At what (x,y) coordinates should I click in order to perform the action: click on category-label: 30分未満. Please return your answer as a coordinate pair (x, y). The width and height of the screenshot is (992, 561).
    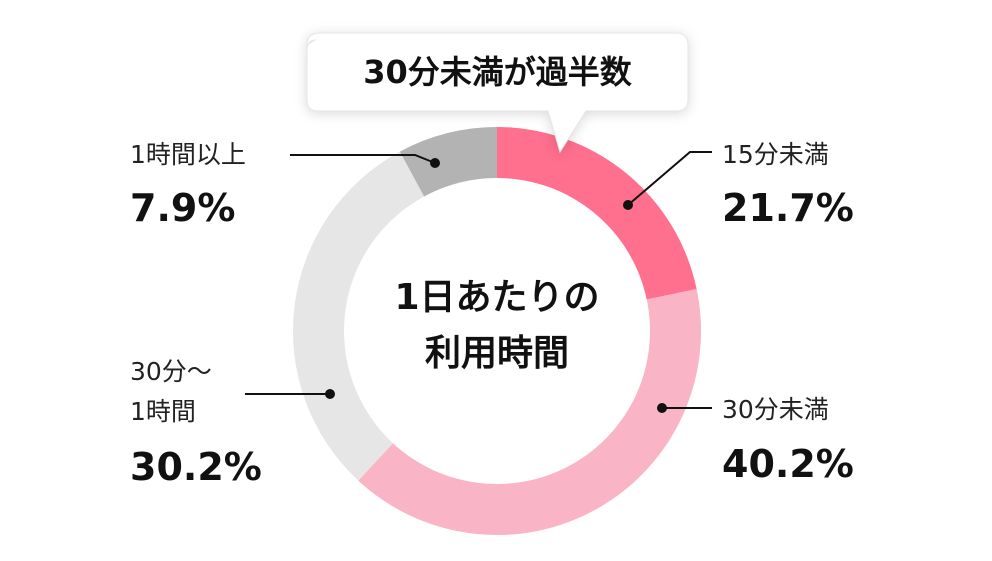
    Looking at the image, I should click on (775, 409).